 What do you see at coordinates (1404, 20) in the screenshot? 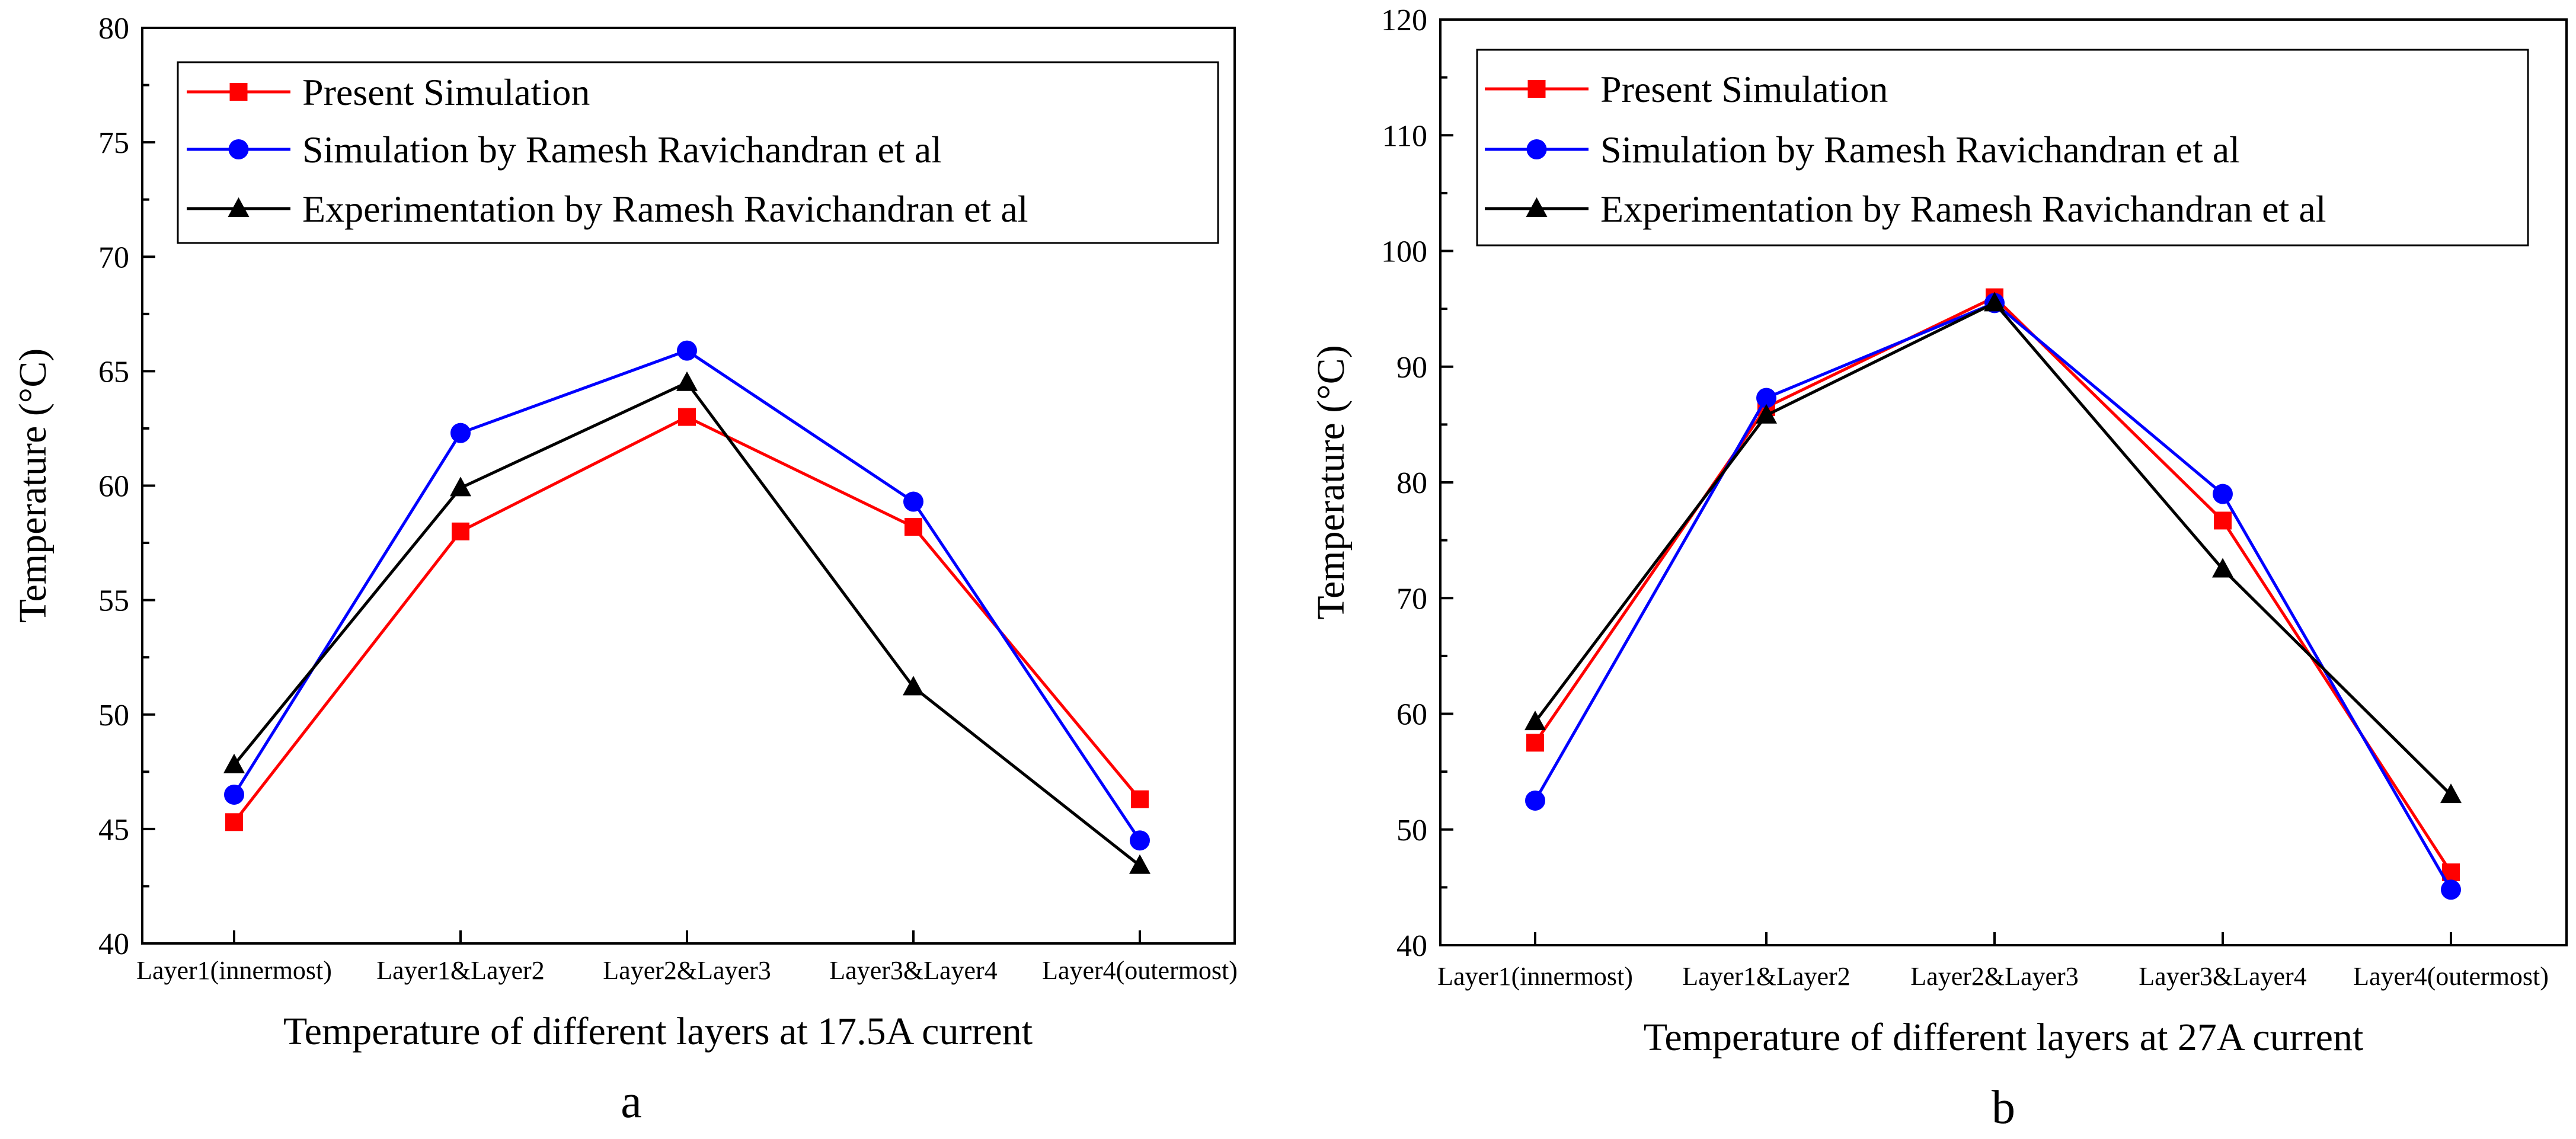
I see `y-tick-label: 120` at bounding box center [1404, 20].